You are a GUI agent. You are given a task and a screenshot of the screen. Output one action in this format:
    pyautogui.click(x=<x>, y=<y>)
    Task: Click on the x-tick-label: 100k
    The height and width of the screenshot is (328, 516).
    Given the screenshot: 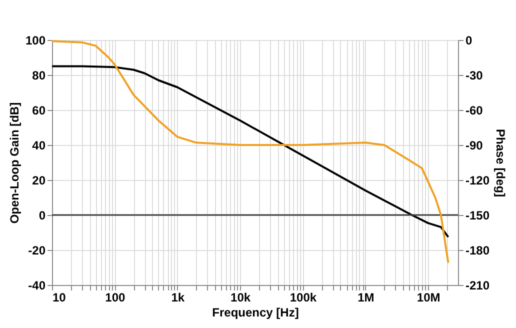 What is the action you would take?
    pyautogui.click(x=303, y=297)
    